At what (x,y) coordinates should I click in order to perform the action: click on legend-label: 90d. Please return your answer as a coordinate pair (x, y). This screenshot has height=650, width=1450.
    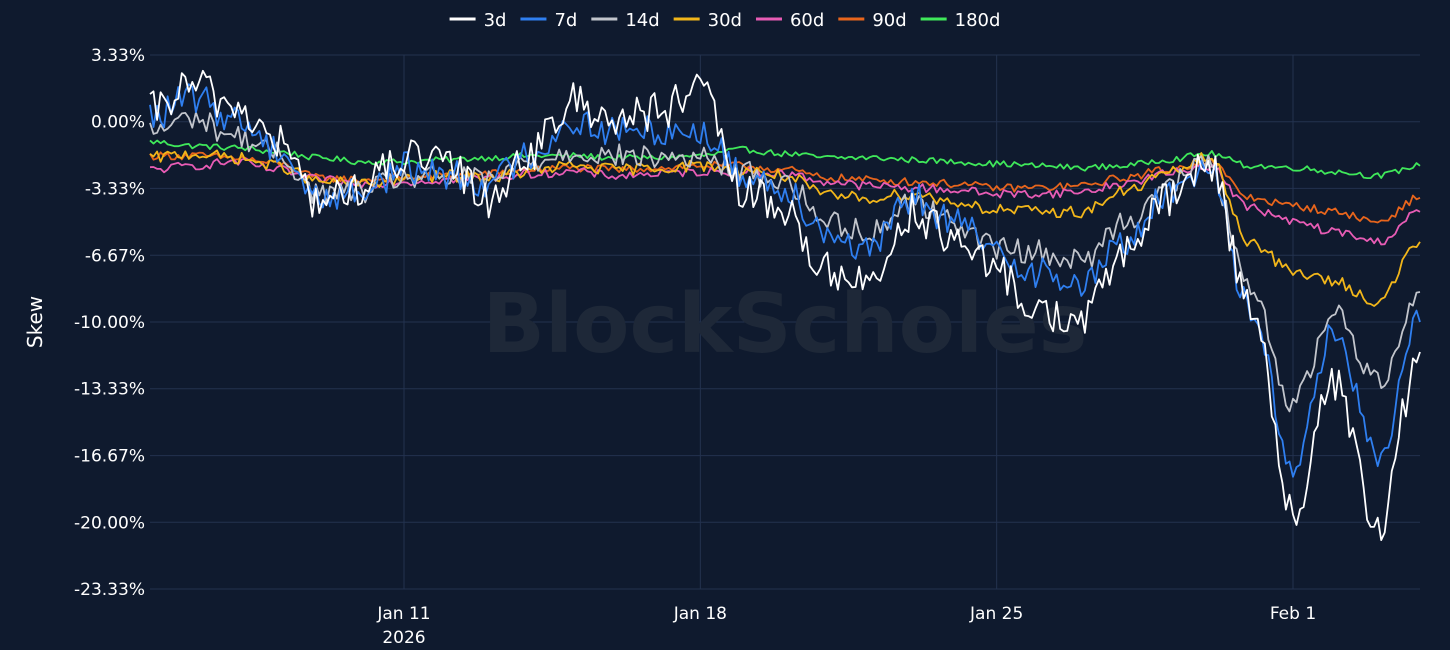
    Looking at the image, I should click on (889, 20).